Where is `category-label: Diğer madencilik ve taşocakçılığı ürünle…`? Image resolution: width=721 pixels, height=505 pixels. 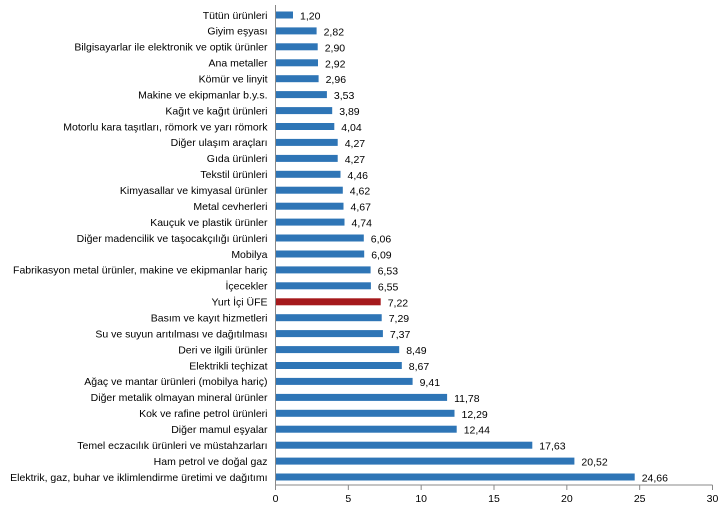
category-label: Diğer madencilik ve taşocakçılığı ürünle… is located at coordinates (172, 239).